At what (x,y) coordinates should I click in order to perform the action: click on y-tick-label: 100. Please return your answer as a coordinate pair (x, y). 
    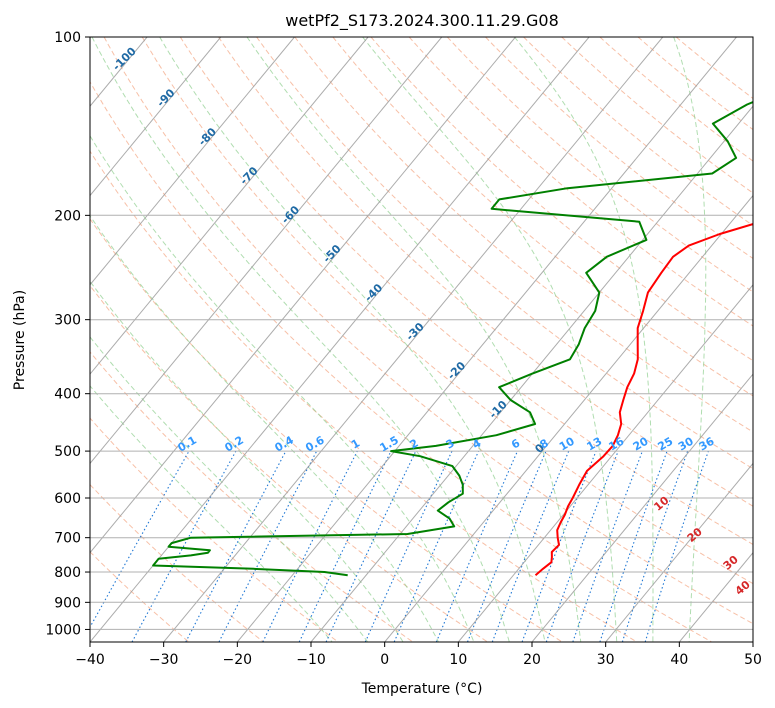
    Looking at the image, I should click on (67, 38).